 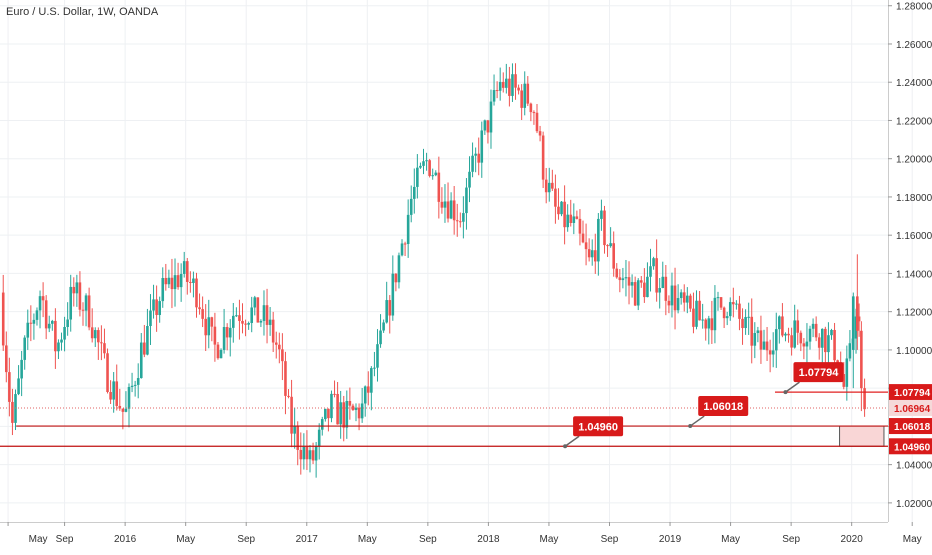 What do you see at coordinates (914, 236) in the screenshot?
I see `y-tick-label: 1.16000` at bounding box center [914, 236].